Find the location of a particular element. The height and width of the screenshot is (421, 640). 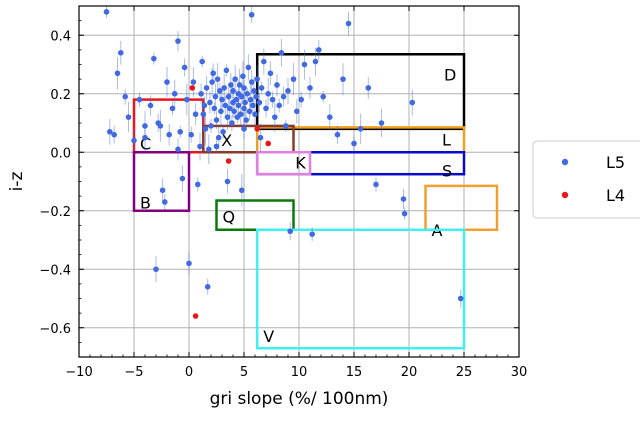

region-box-v is located at coordinates (360, 289).